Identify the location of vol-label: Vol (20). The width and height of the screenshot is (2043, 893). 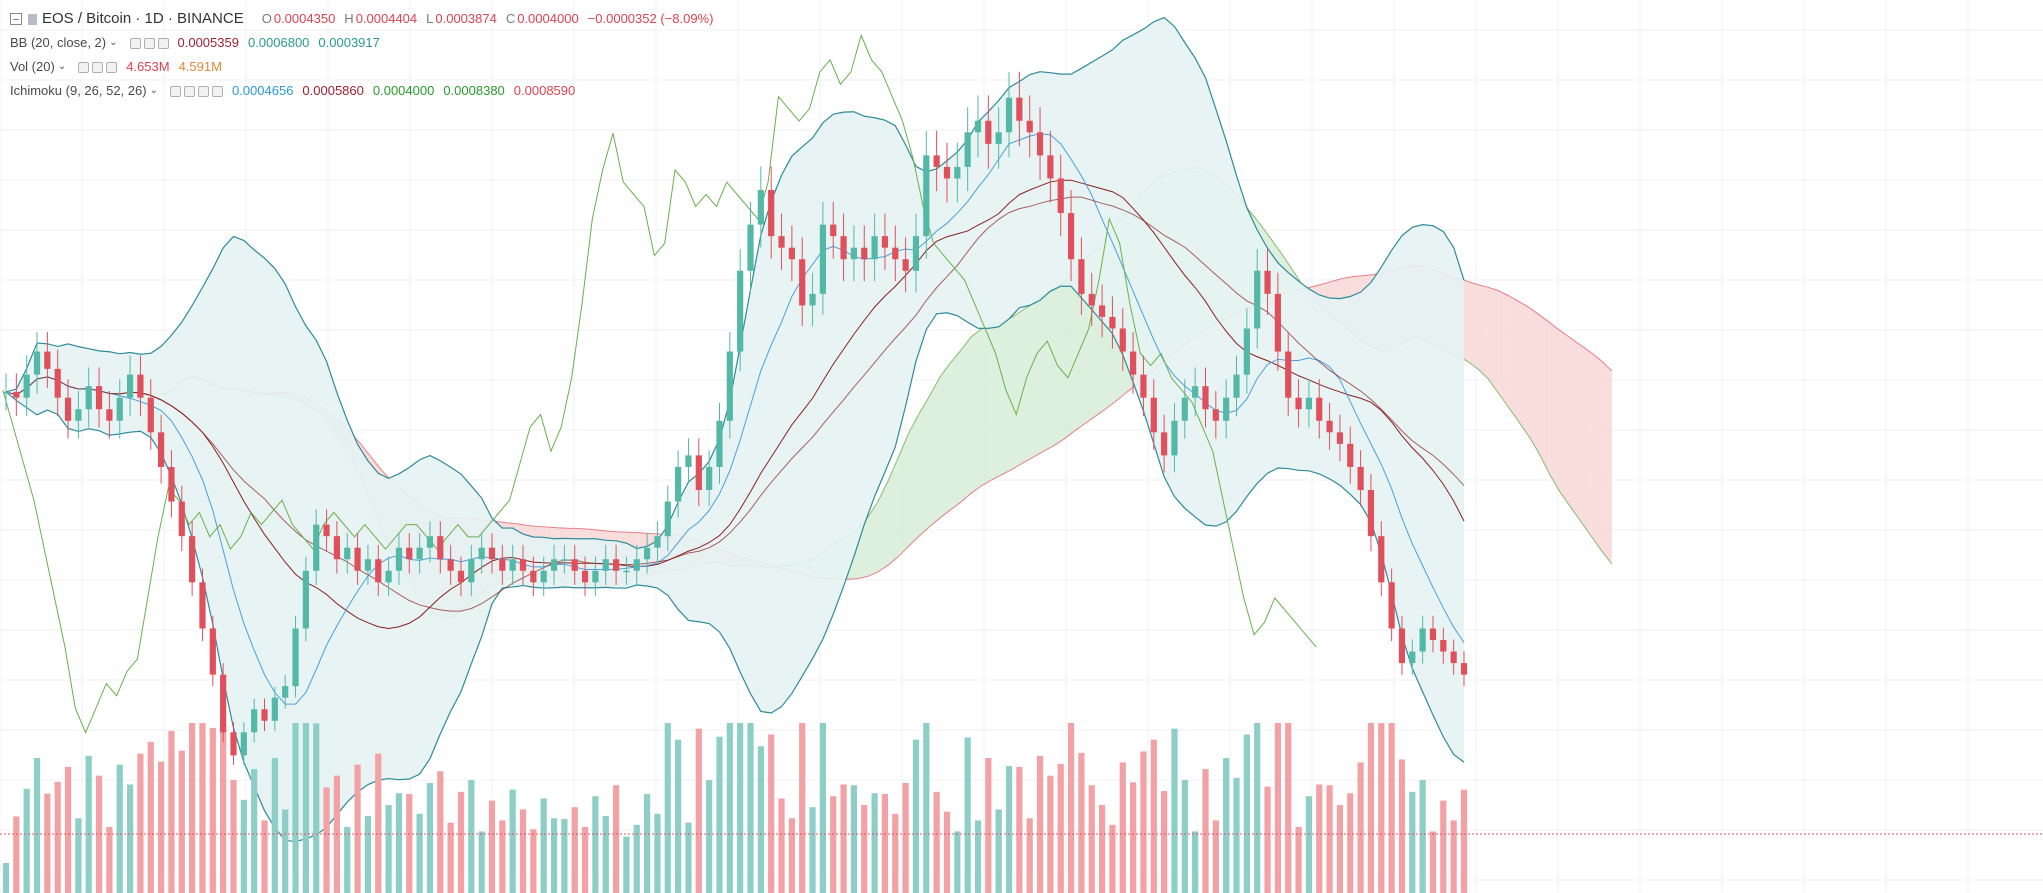
(32, 66).